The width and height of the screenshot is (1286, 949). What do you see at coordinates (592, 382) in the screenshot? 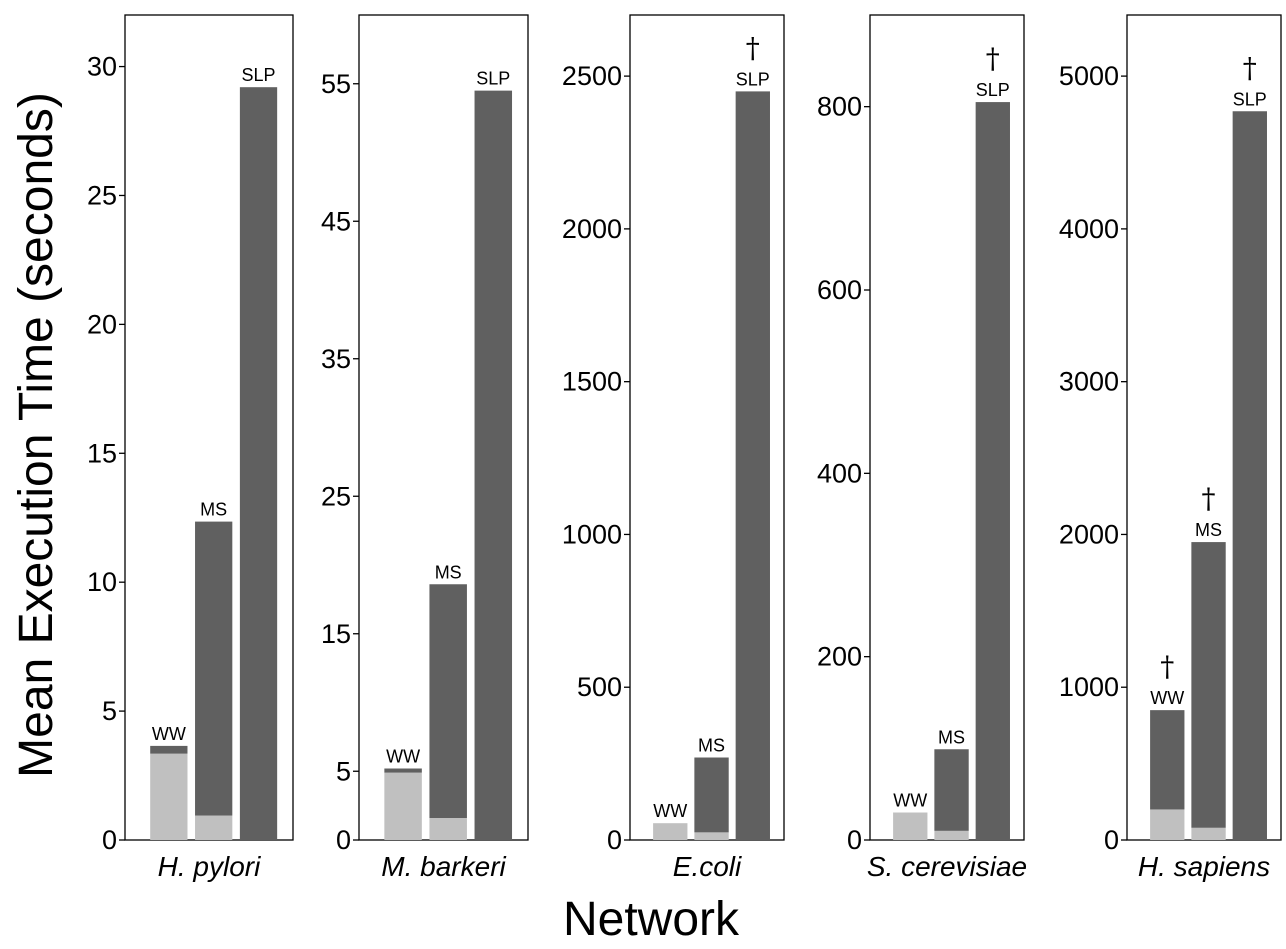
I see `y-tick-label: 1500` at bounding box center [592, 382].